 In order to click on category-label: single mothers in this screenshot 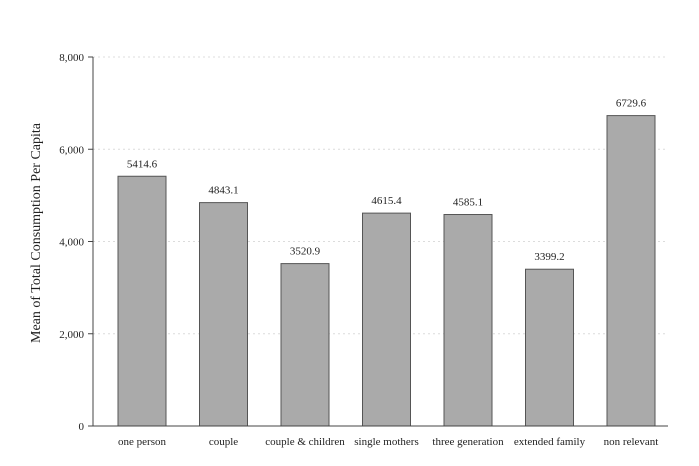, I will do `click(386, 442)`.